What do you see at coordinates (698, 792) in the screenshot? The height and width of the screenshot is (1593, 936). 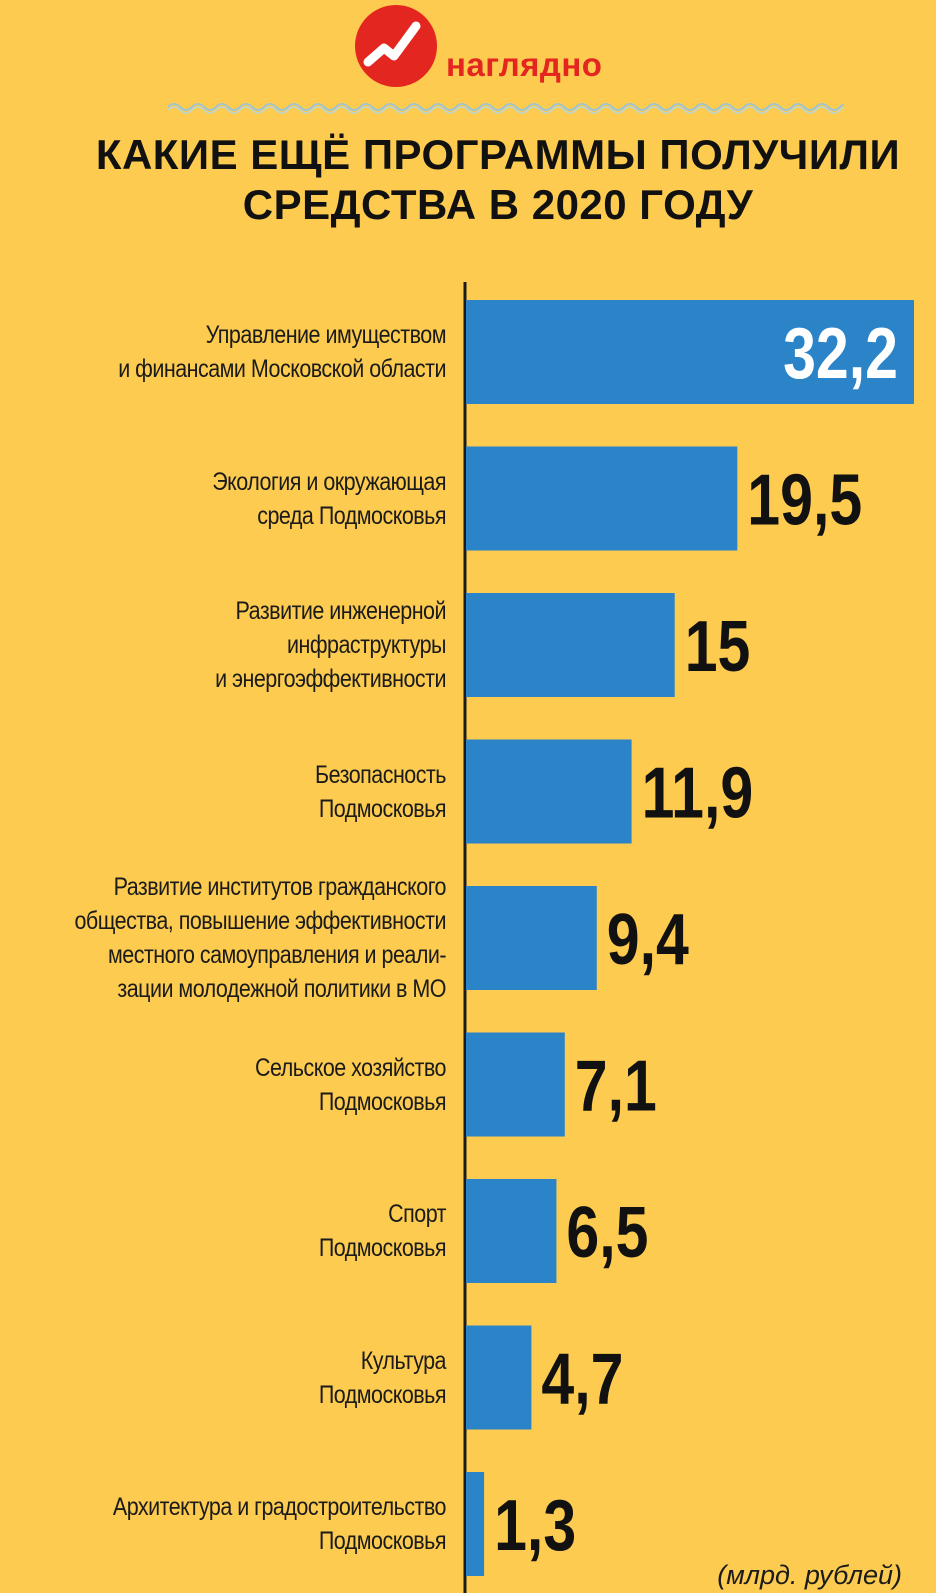 I see `data-label: 11,9` at bounding box center [698, 792].